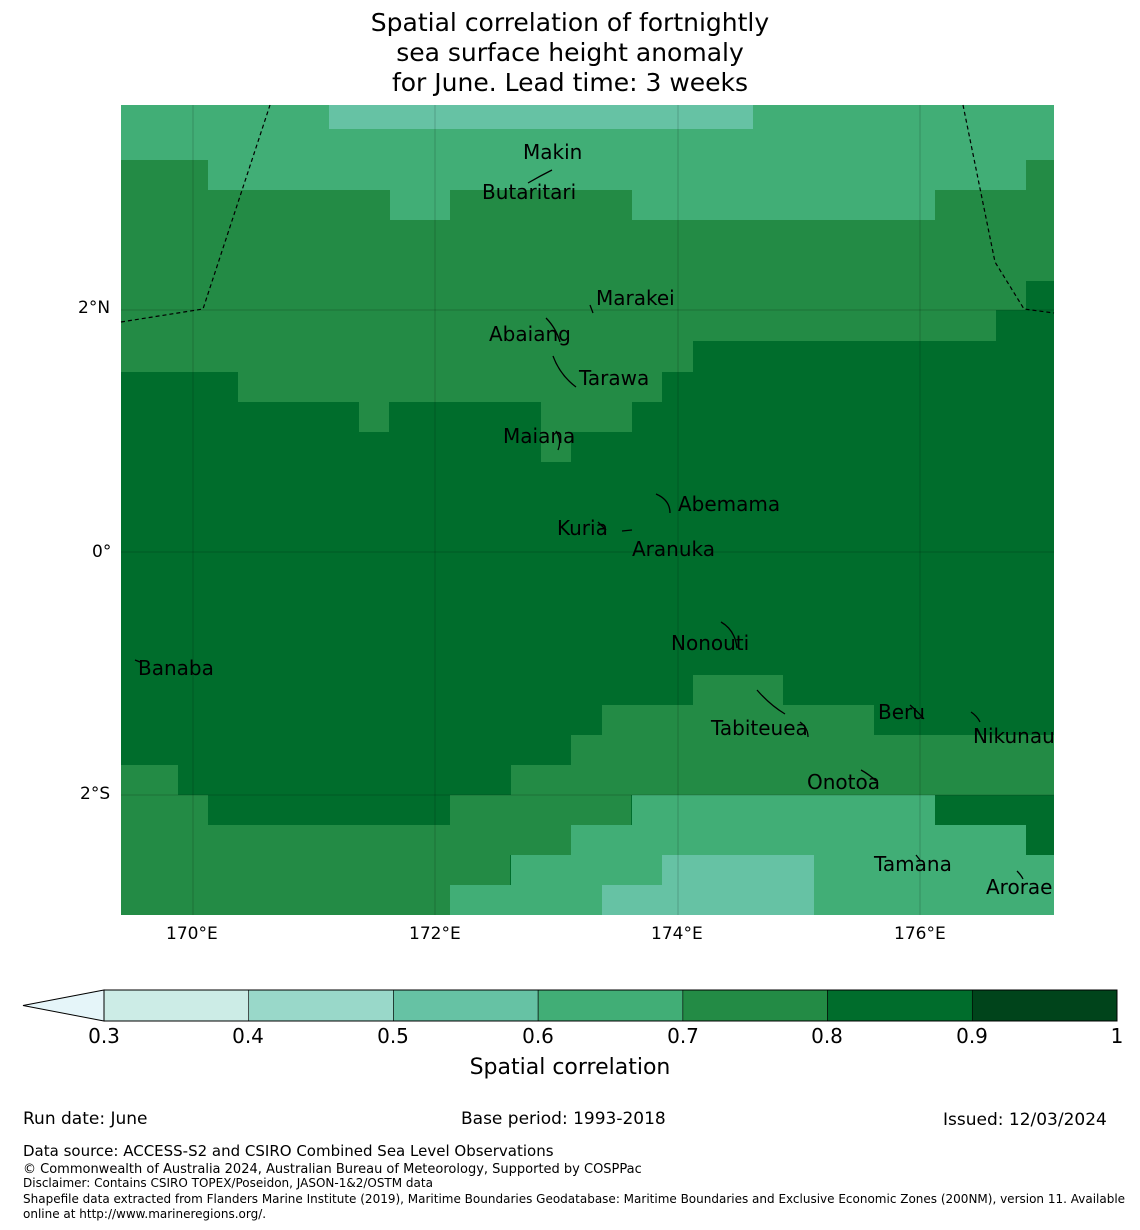 The height and width of the screenshot is (1230, 1140). I want to click on run-date: Run date: June, so click(85, 1119).